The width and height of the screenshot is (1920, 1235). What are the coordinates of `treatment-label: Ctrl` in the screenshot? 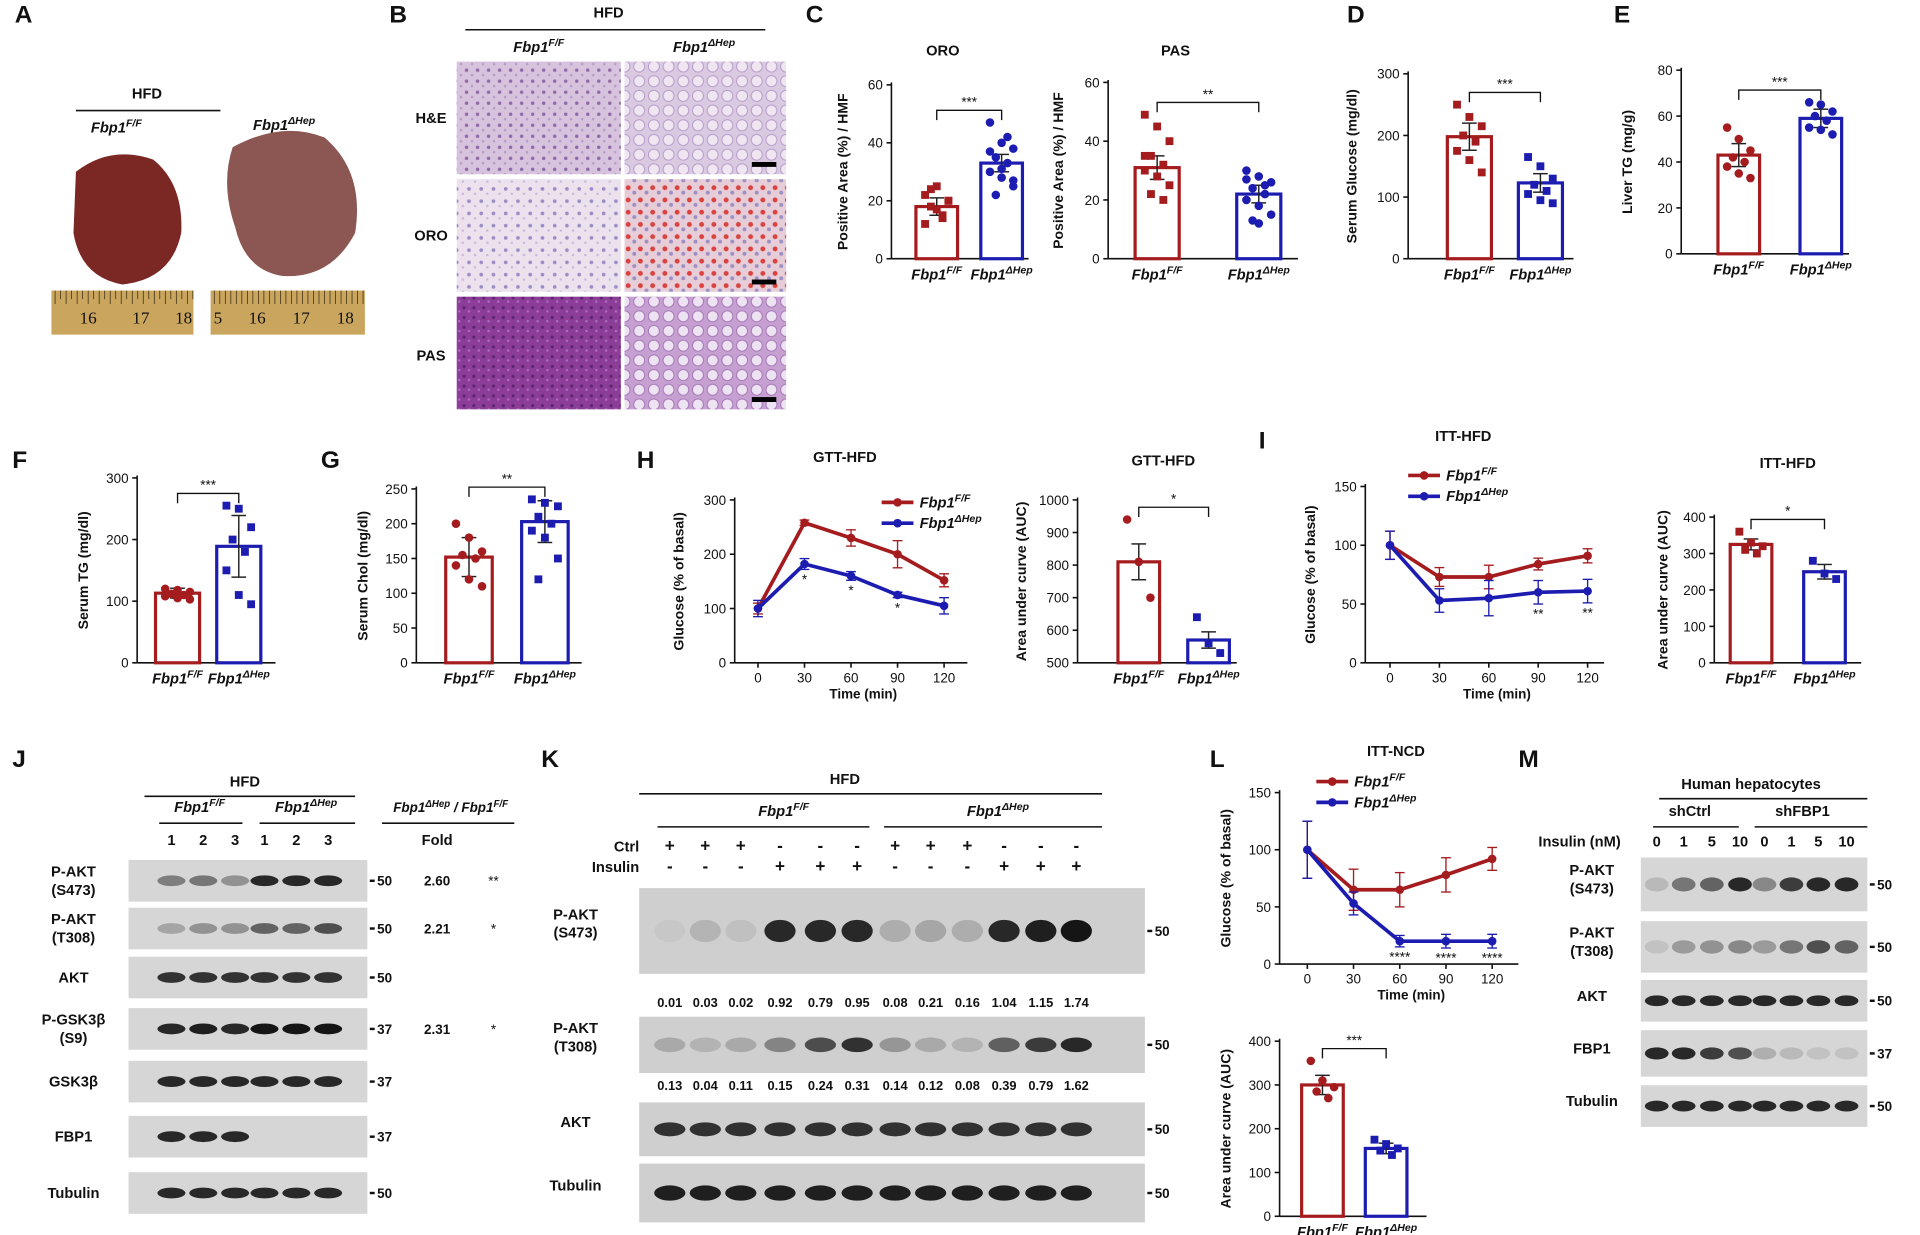 It's located at (626, 847).